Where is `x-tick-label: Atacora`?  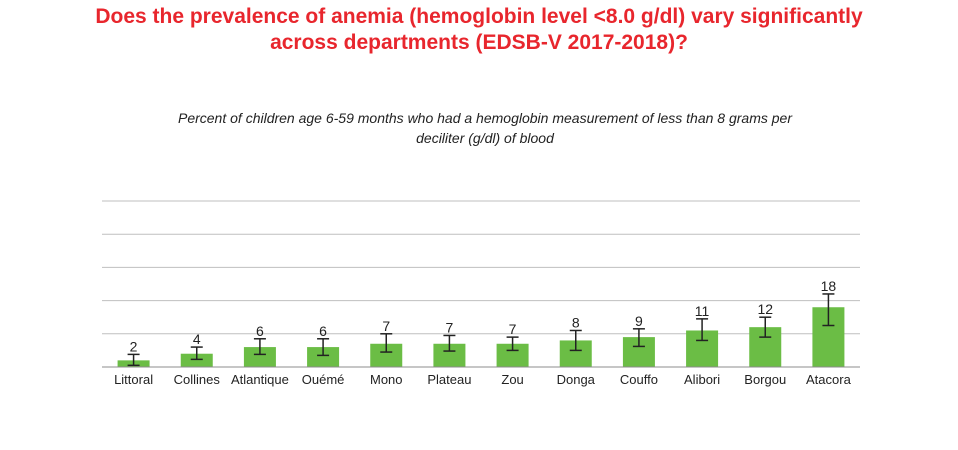
x-tick-label: Atacora is located at coordinates (829, 379).